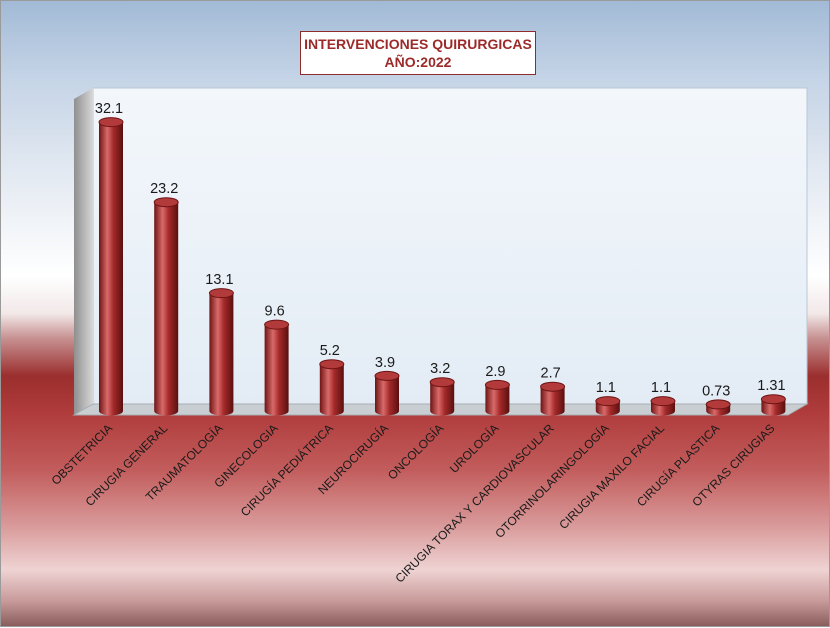  What do you see at coordinates (661, 388) in the screenshot?
I see `value-label-cirugia-maxilo-facial: 1.1` at bounding box center [661, 388].